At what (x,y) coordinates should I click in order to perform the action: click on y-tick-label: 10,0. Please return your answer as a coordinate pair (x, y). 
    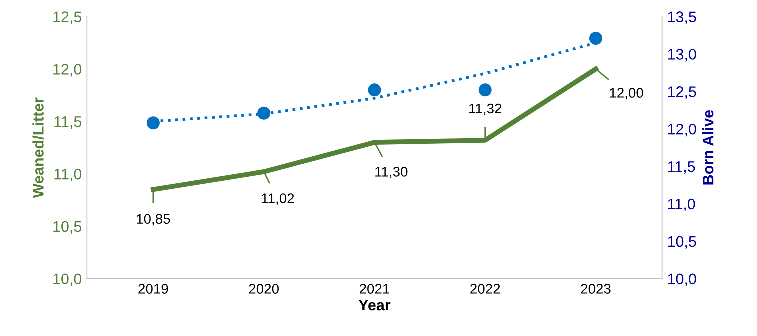
    Looking at the image, I should click on (68, 280).